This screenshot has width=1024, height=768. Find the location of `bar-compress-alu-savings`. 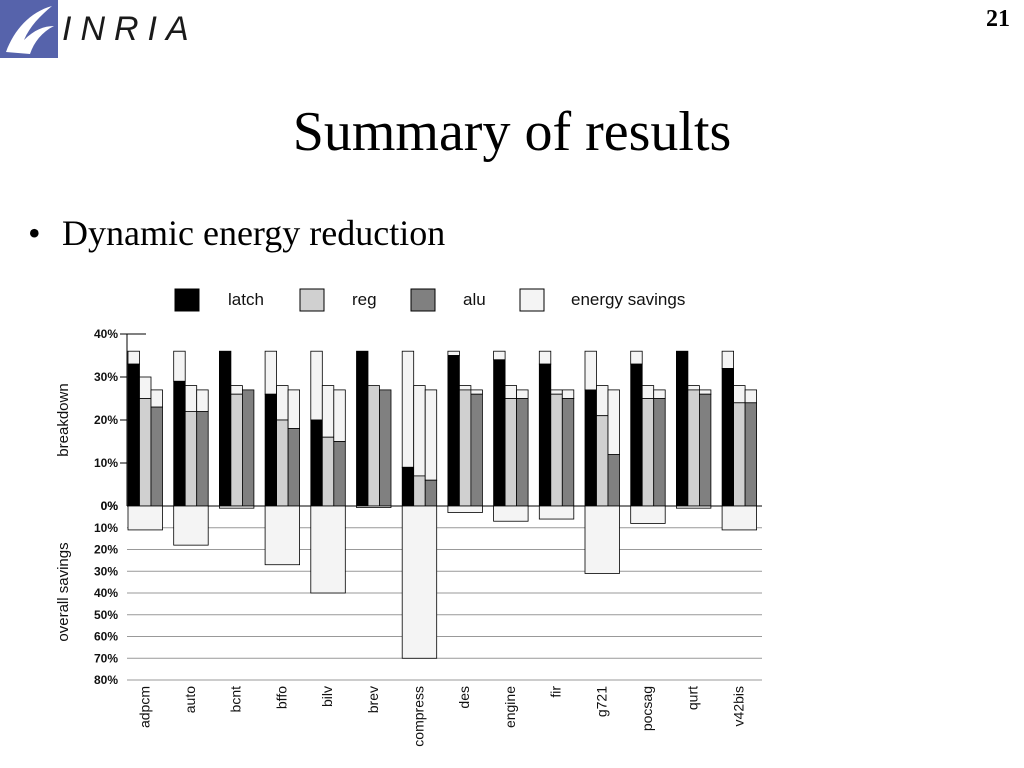

bar-compress-alu-savings is located at coordinates (431, 435).